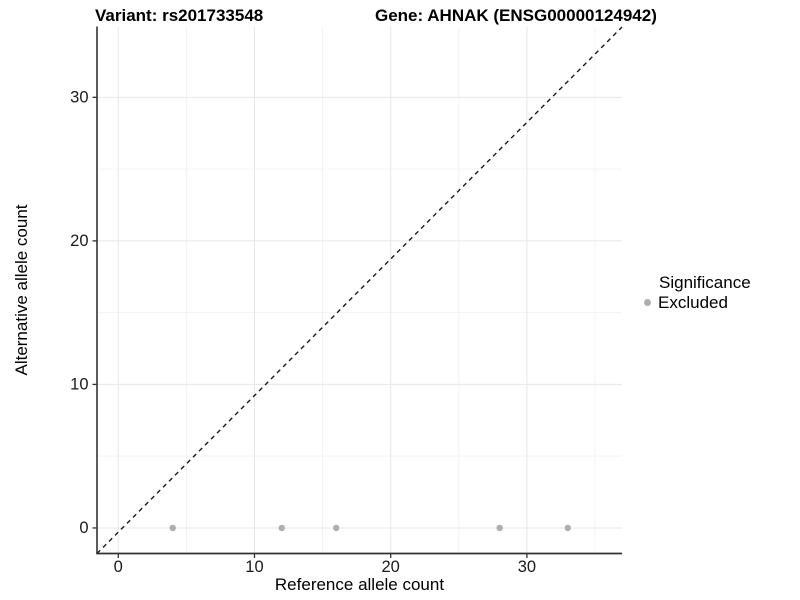 This screenshot has height=600, width=800. What do you see at coordinates (527, 567) in the screenshot?
I see `x-tick-label: 30` at bounding box center [527, 567].